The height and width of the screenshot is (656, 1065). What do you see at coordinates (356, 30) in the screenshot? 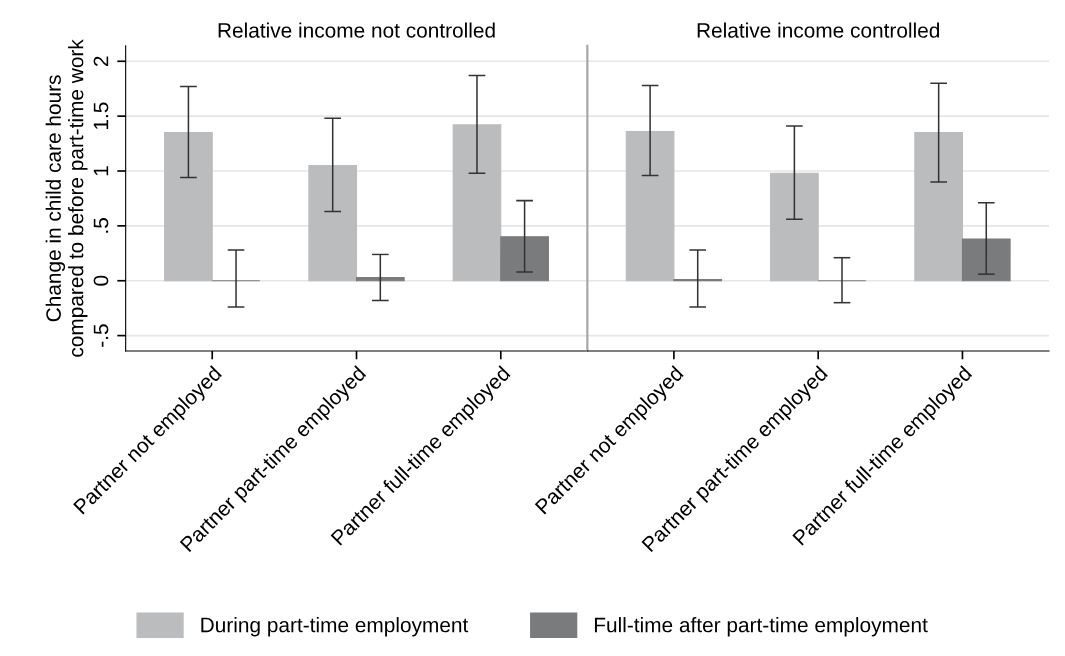
I see `chart-title: Relative income not controlled` at bounding box center [356, 30].